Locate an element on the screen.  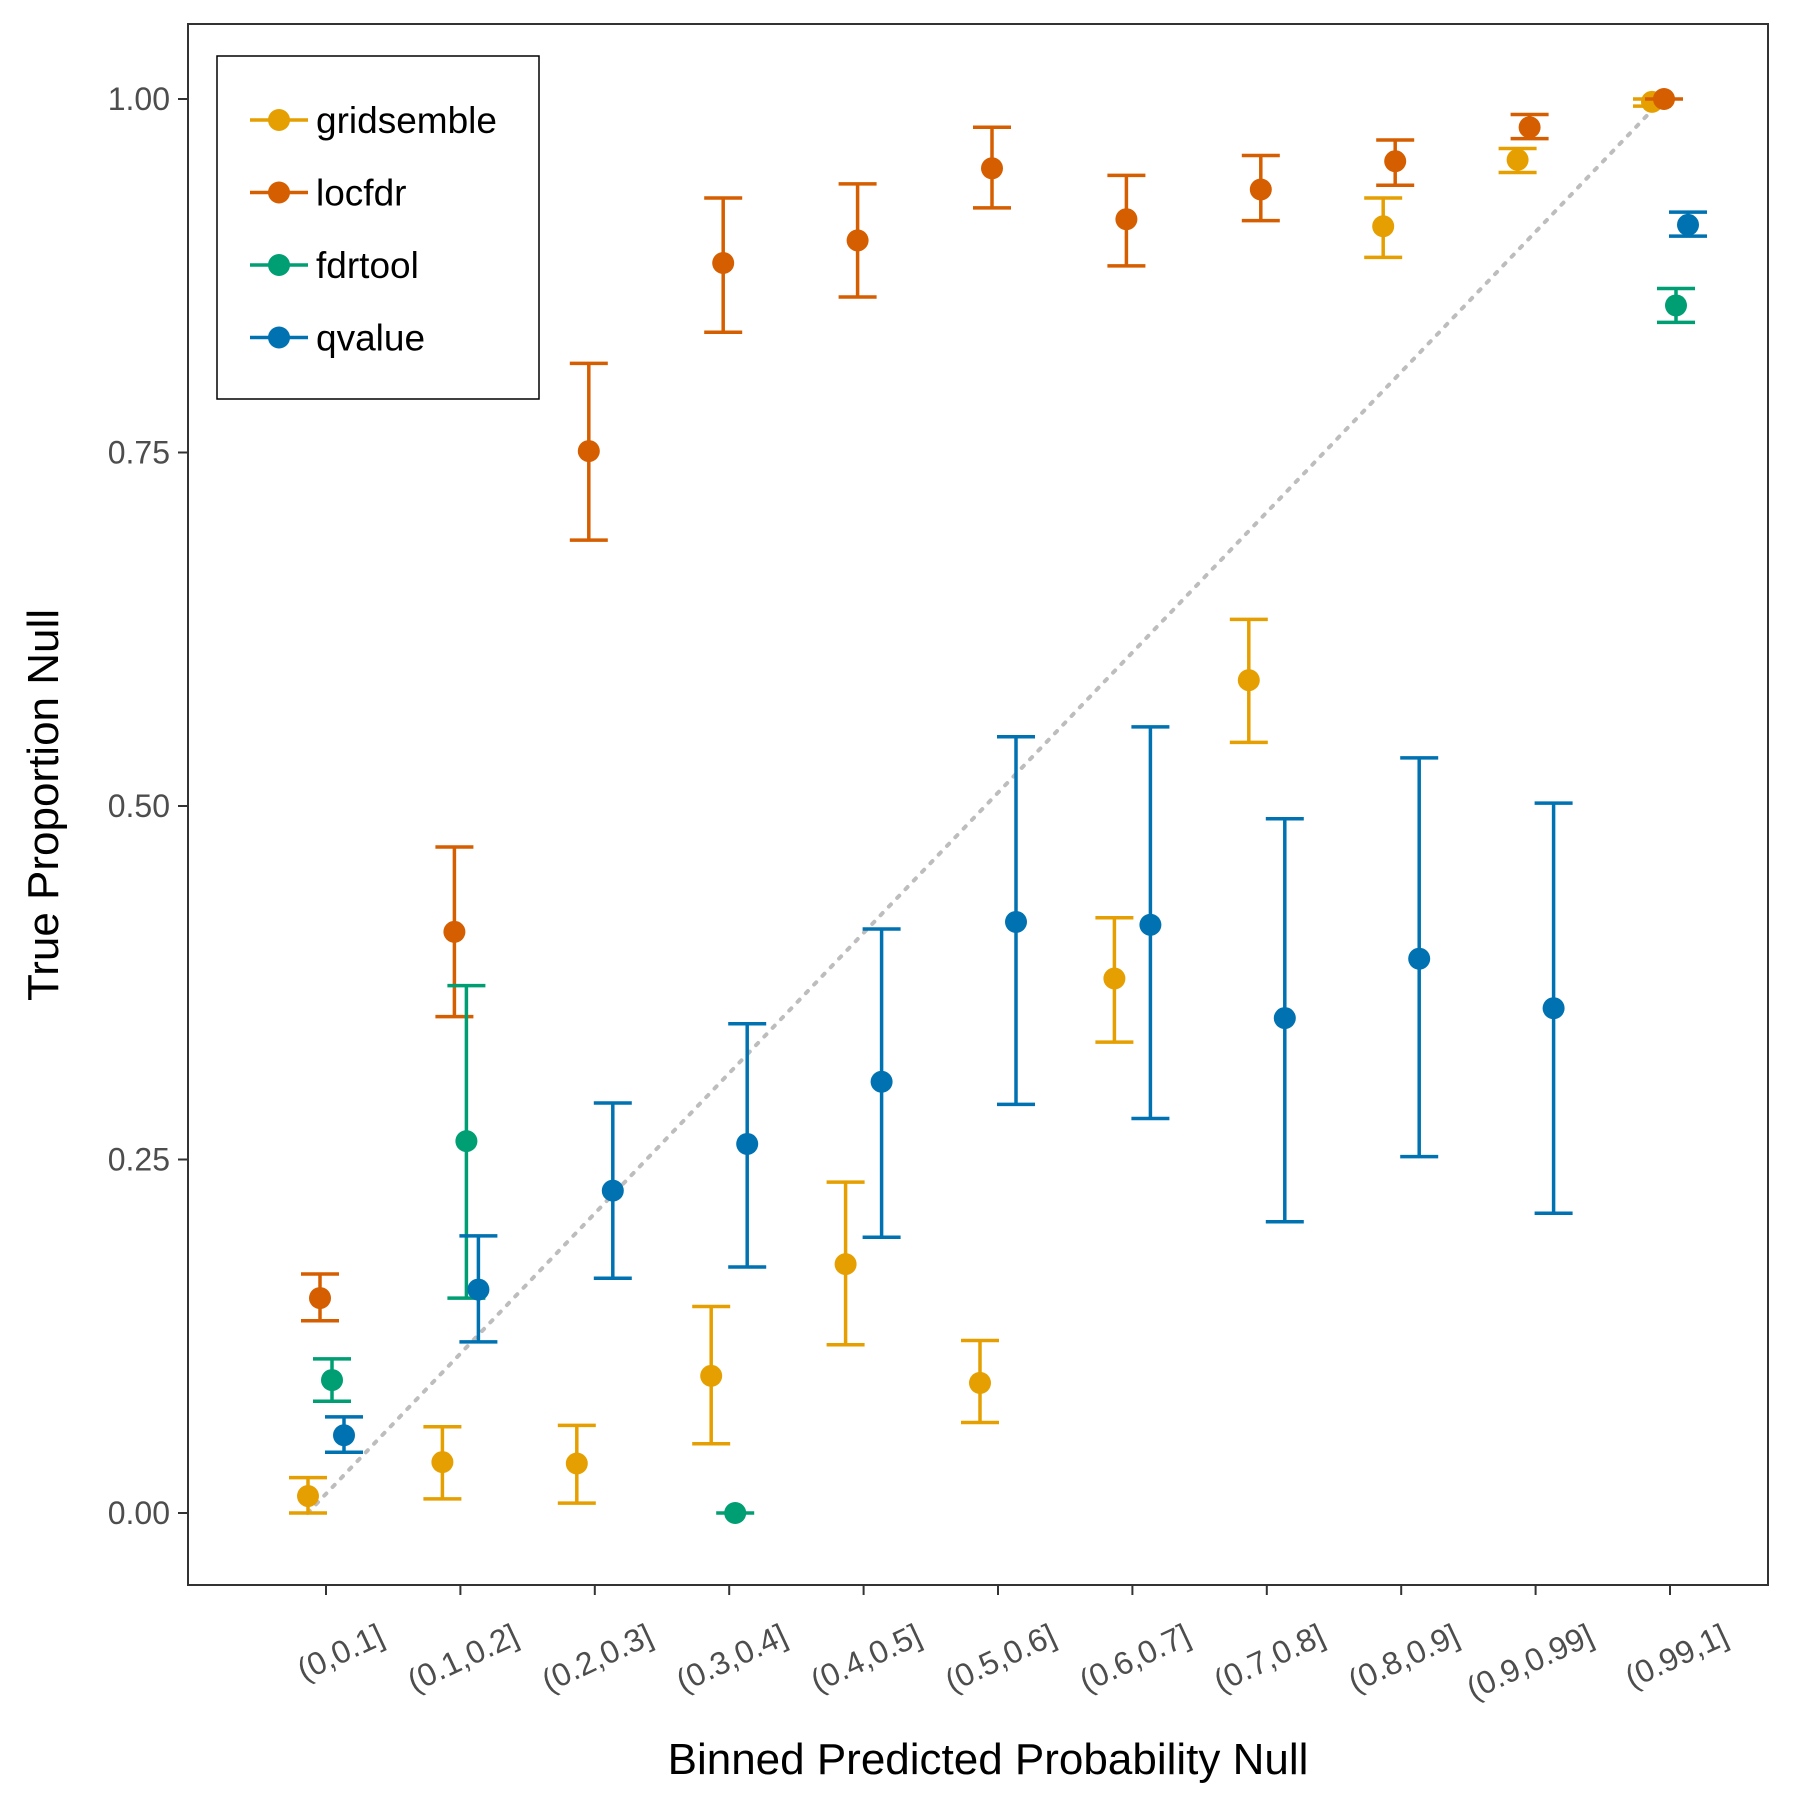
legend-items: gridsemble locfdr fdrtool qvalue is located at coordinates (373, 229).